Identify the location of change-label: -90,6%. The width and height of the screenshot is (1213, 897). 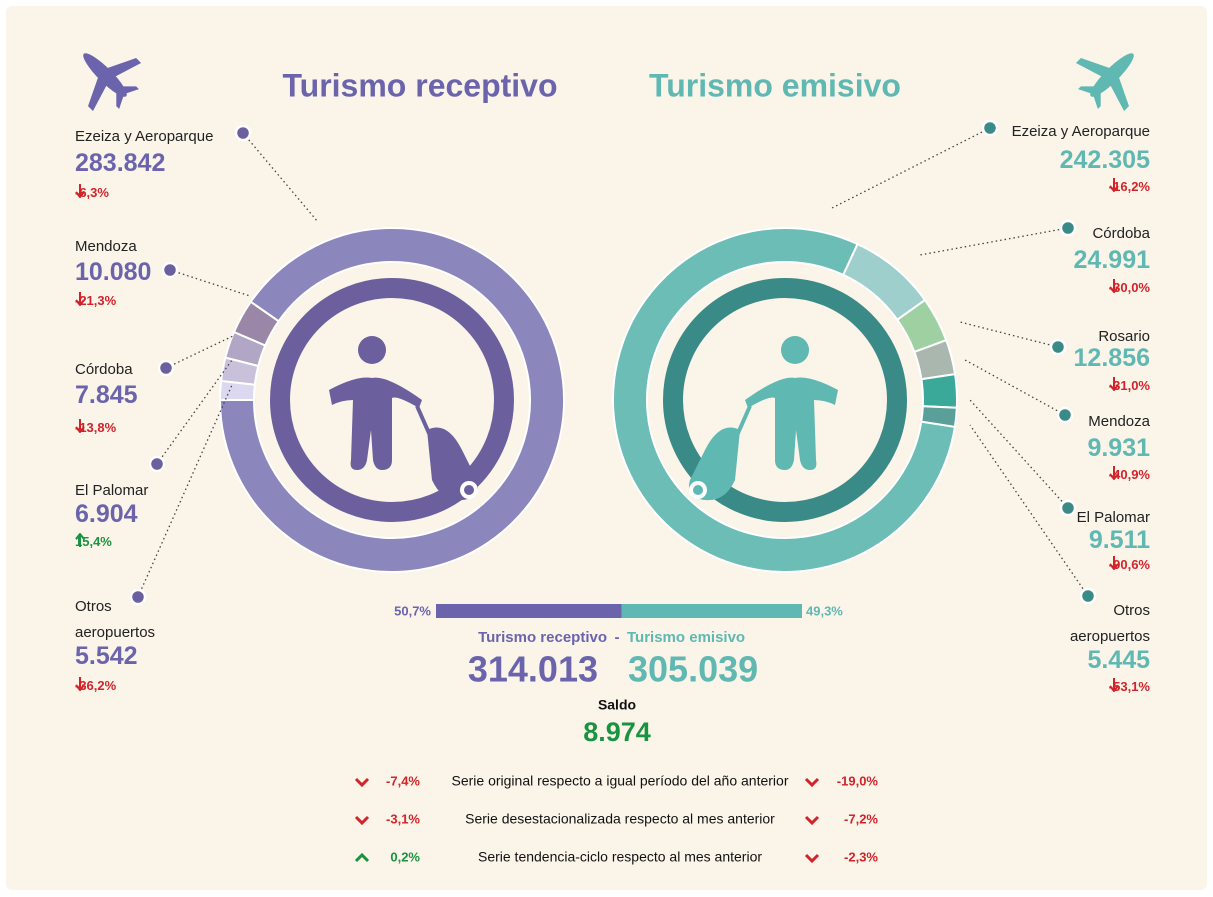
(1129, 564).